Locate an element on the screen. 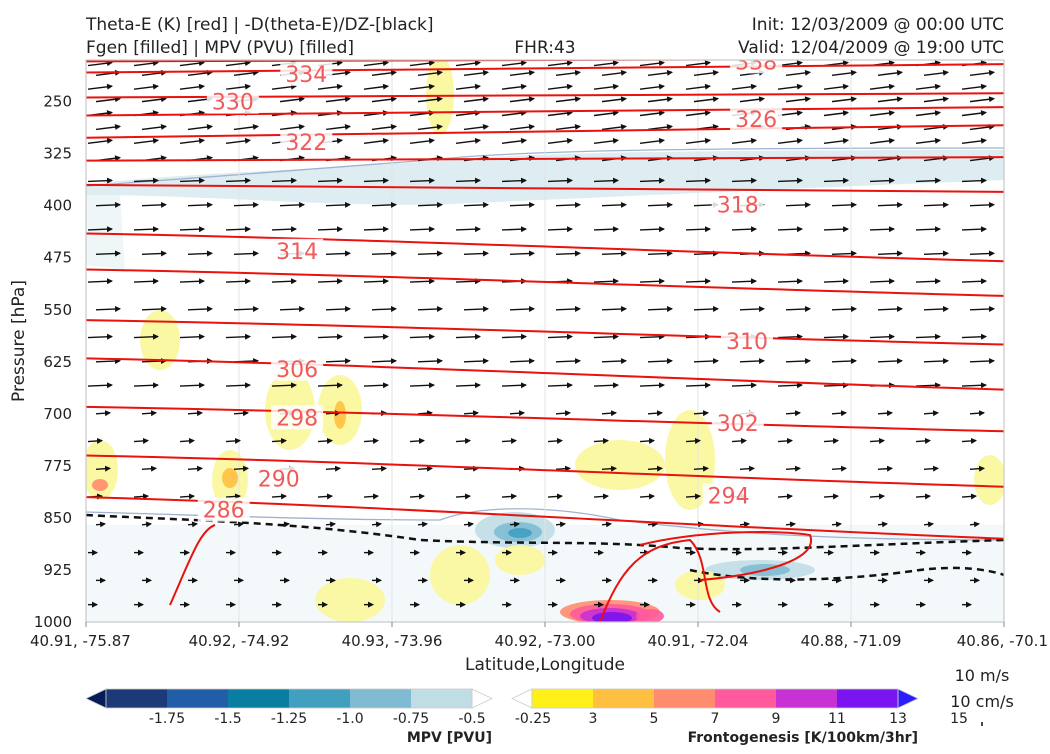 The width and height of the screenshot is (1050, 754). fgen-colorbar: 3 5 7 9 11 13 15 is located at coordinates (739, 707).